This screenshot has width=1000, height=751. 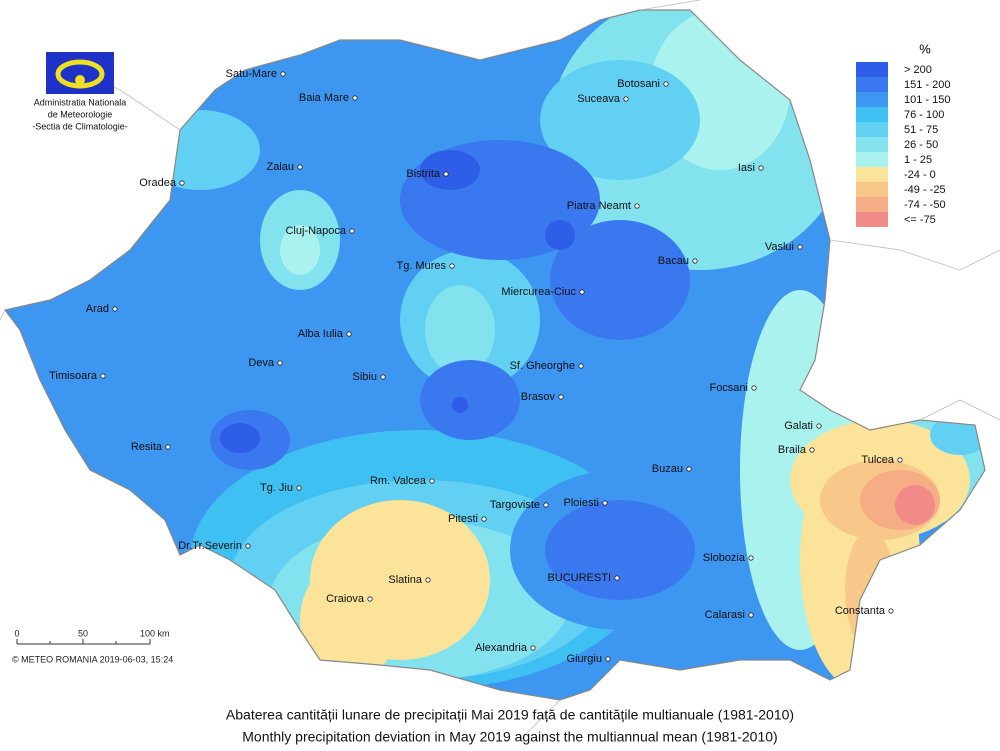 What do you see at coordinates (920, 175) in the screenshot?
I see `legend-label: -24 - 0` at bounding box center [920, 175].